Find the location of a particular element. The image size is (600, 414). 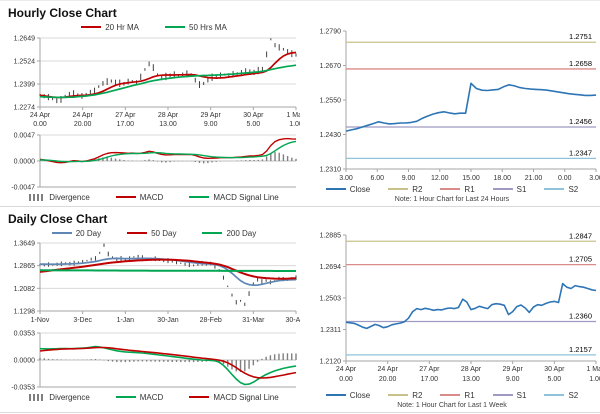

svg-text: 5.00 is located at coordinates (555, 379).